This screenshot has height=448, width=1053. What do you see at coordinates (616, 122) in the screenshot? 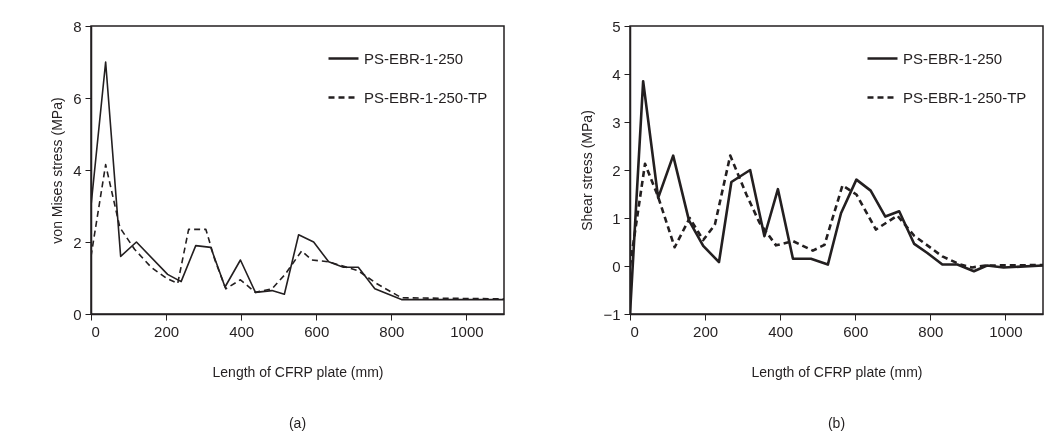
I see `y-tick-label: 3` at bounding box center [616, 122].